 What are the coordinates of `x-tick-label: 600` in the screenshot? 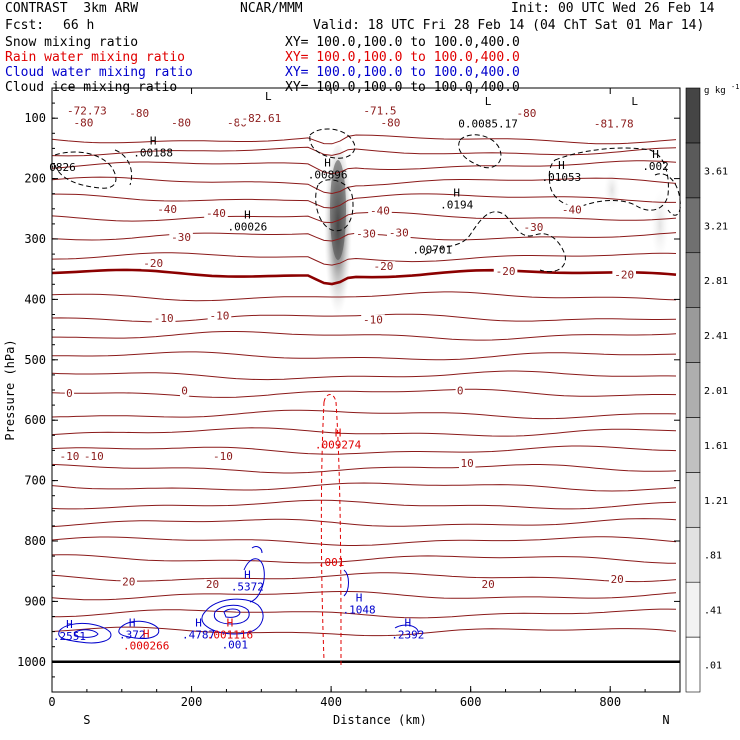 It's located at (471, 702).